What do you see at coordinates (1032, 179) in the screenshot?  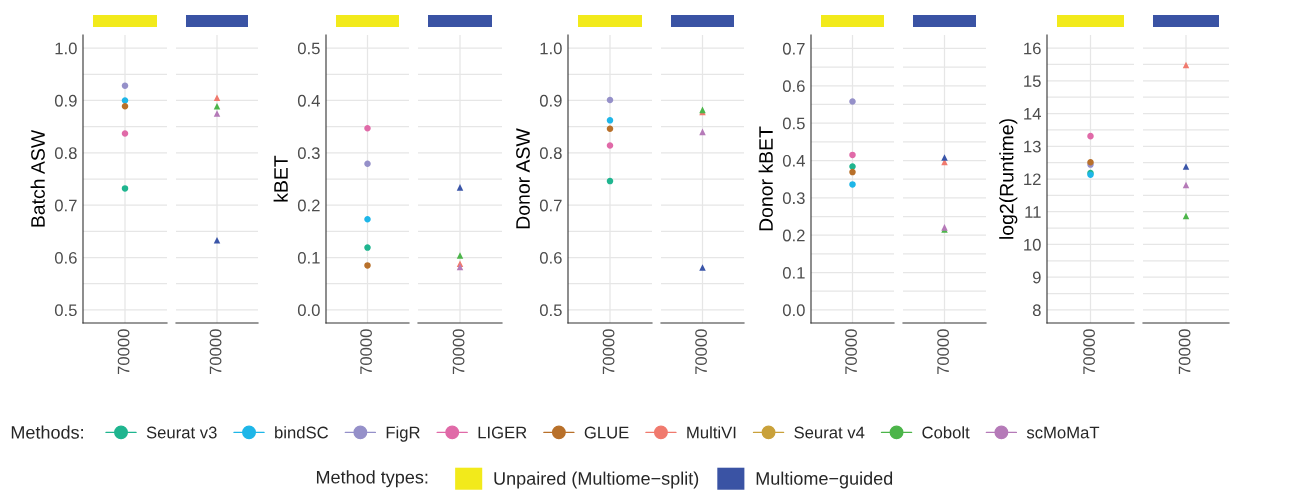 I see `y-tick-label: 12` at bounding box center [1032, 179].